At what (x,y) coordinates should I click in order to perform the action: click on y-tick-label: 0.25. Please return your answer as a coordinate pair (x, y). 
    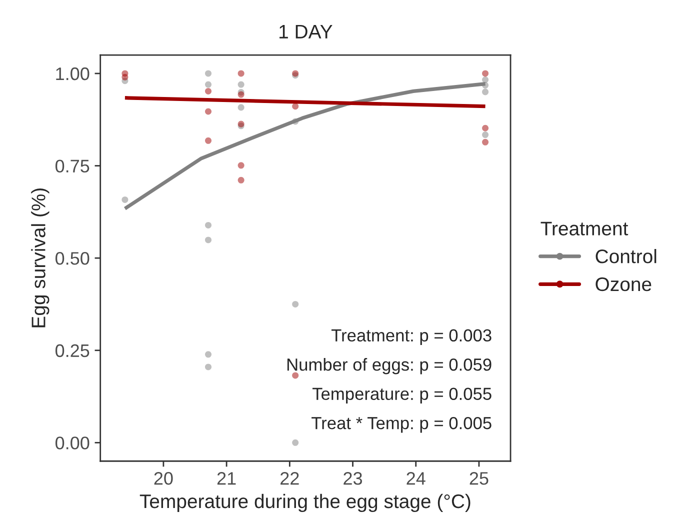
    Looking at the image, I should click on (72, 351).